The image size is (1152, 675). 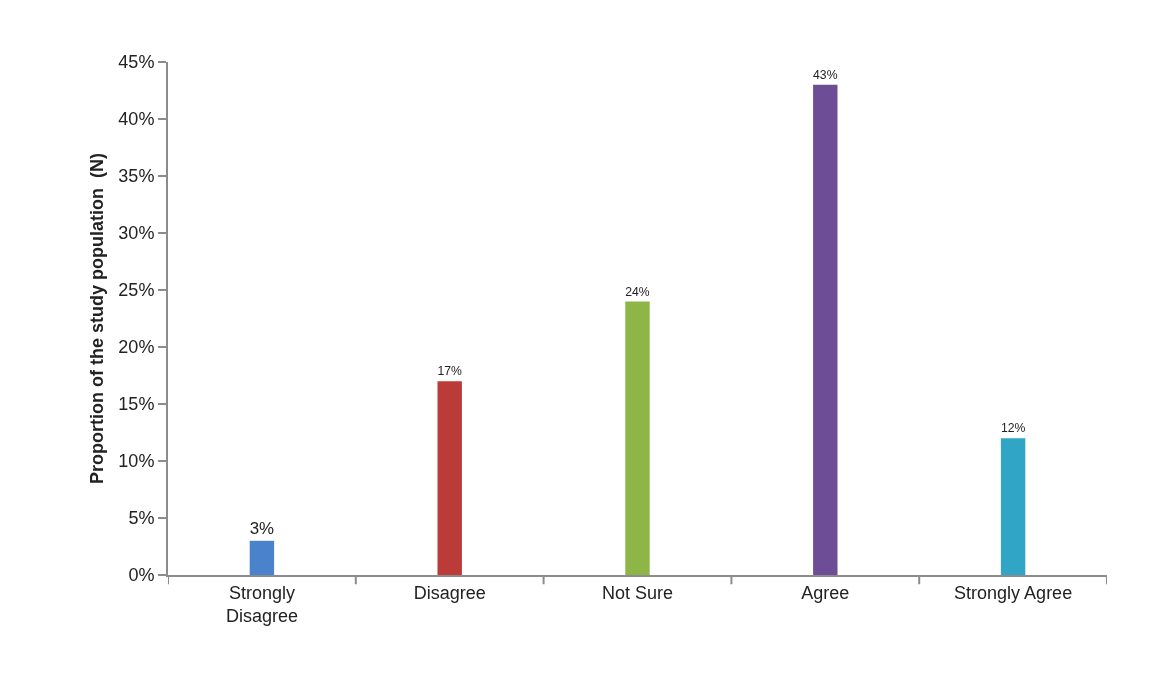 What do you see at coordinates (637, 291) in the screenshot?
I see `data-label: 24%` at bounding box center [637, 291].